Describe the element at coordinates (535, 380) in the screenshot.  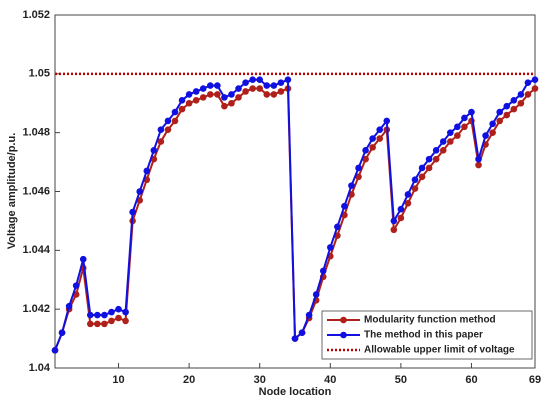
I see `x-tick-label: 69` at that location.